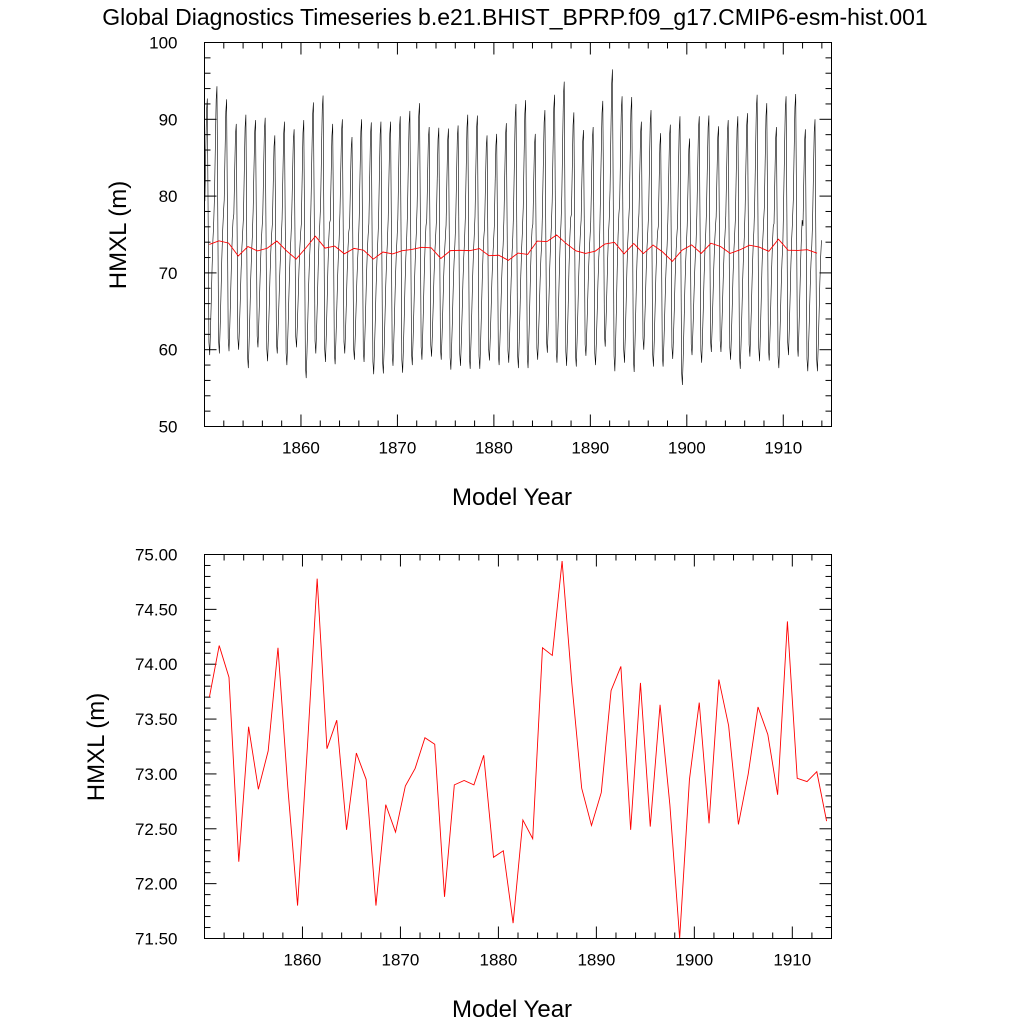  What do you see at coordinates (512, 1009) in the screenshot?
I see `bottom-panel-x-axis-label: Model Year` at bounding box center [512, 1009].